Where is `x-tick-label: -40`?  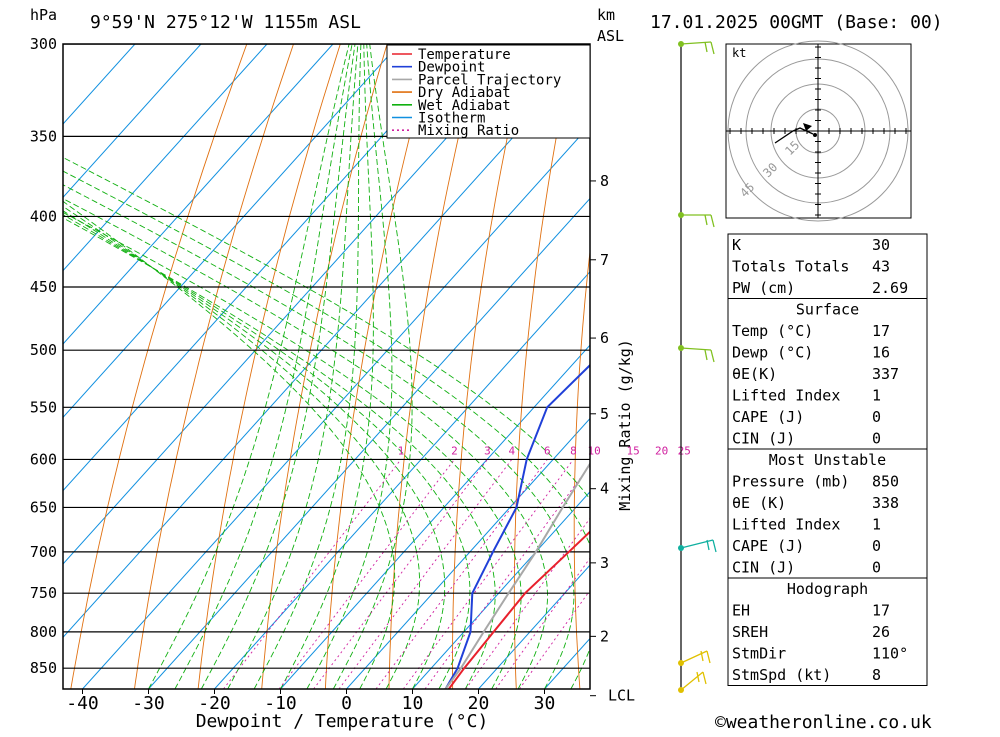 x-tick-label: -40 is located at coordinates (82, 703).